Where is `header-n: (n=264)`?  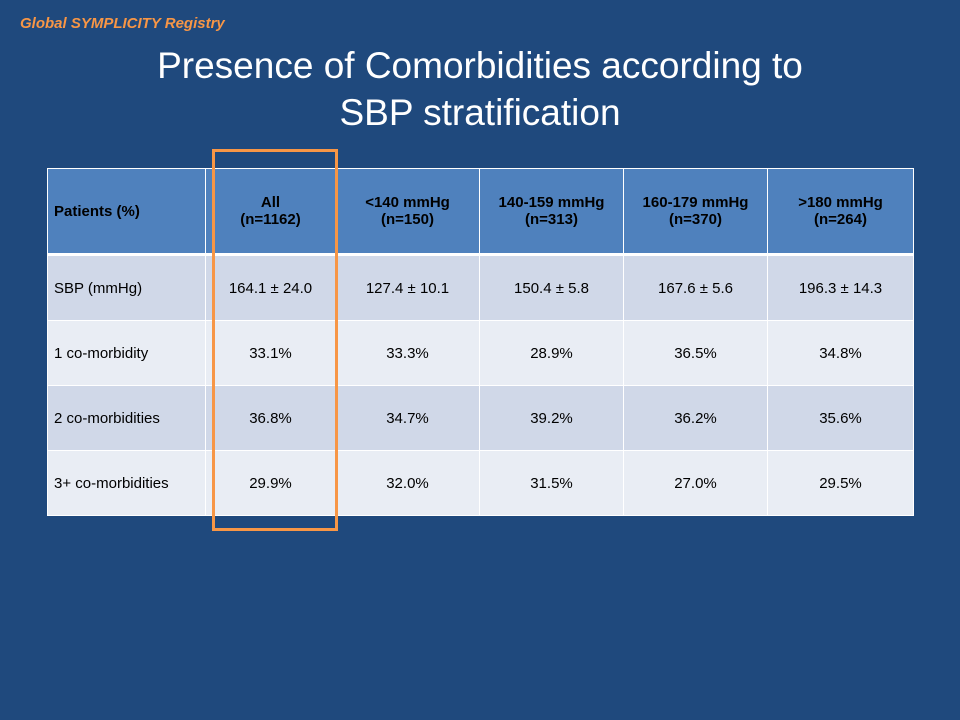
header-n: (n=264) is located at coordinates (840, 219).